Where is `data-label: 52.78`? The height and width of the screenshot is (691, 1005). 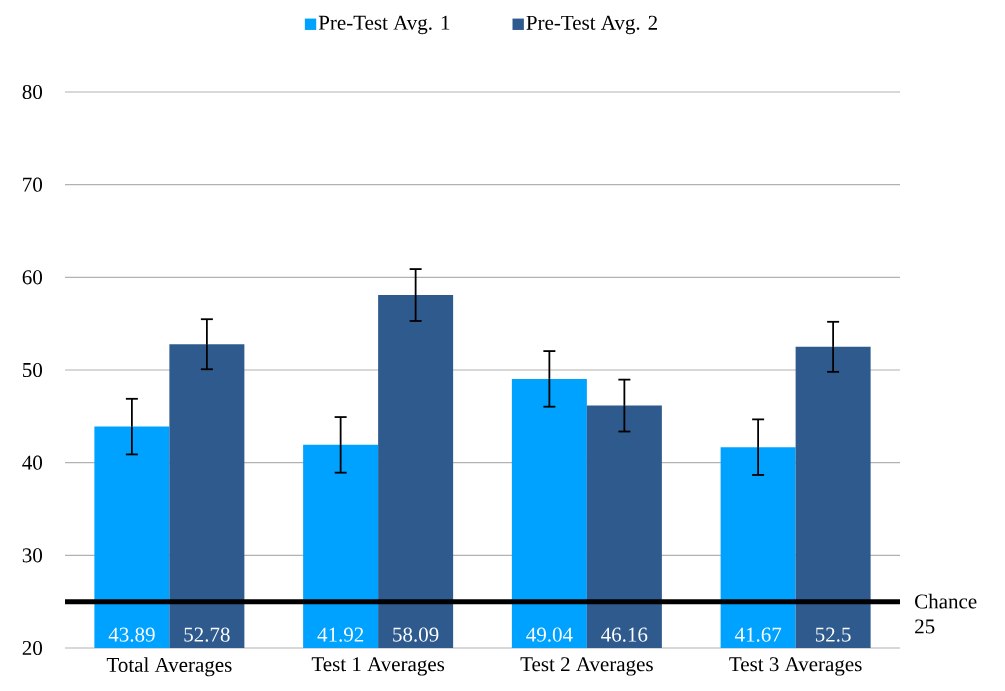
data-label: 52.78 is located at coordinates (207, 634).